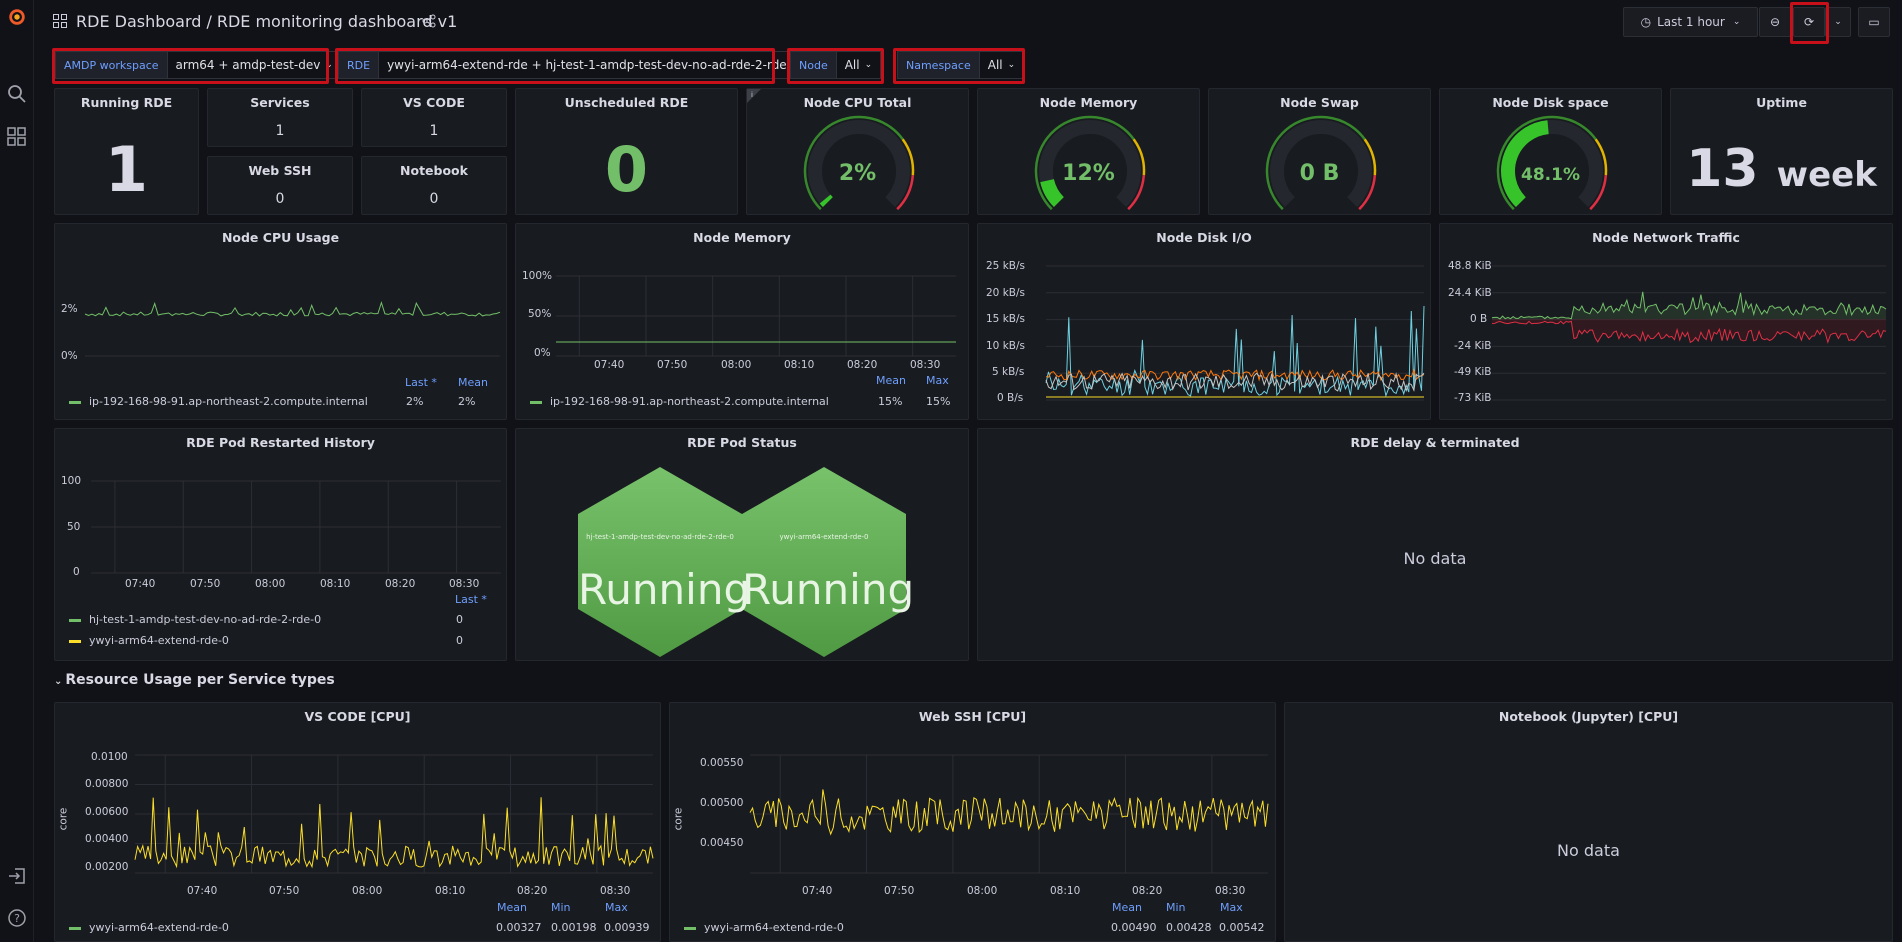  I want to click on legend-head-max: Max, so click(937, 380).